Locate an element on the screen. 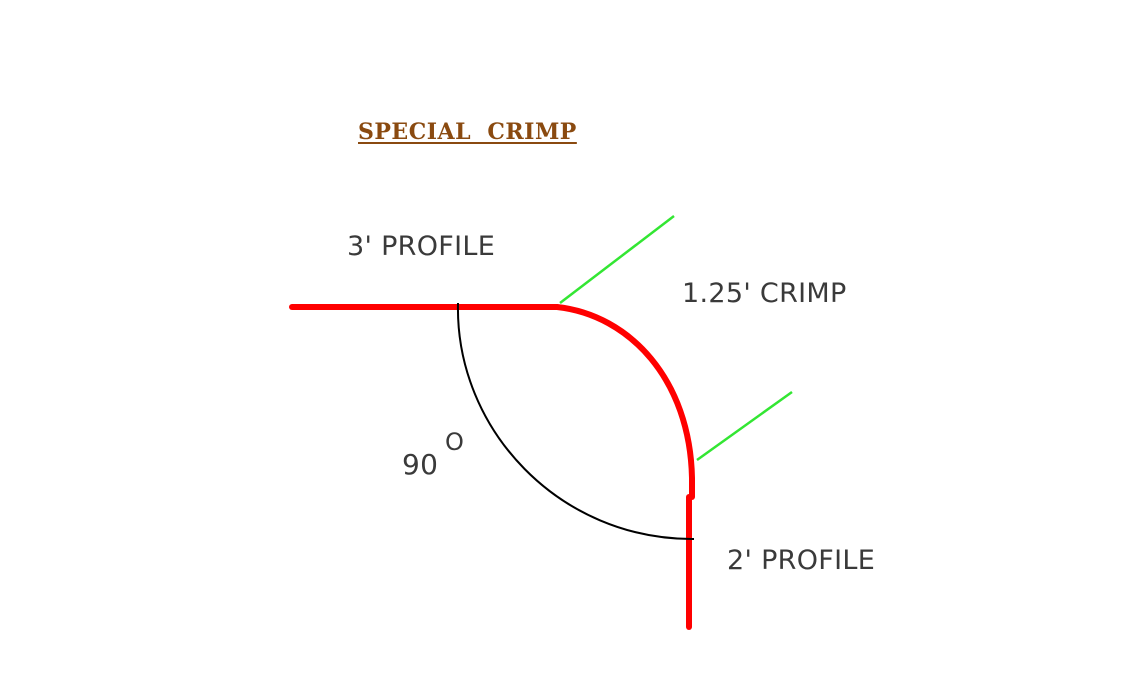 The image size is (1138, 697). crimp-curve is located at coordinates (624, 402).